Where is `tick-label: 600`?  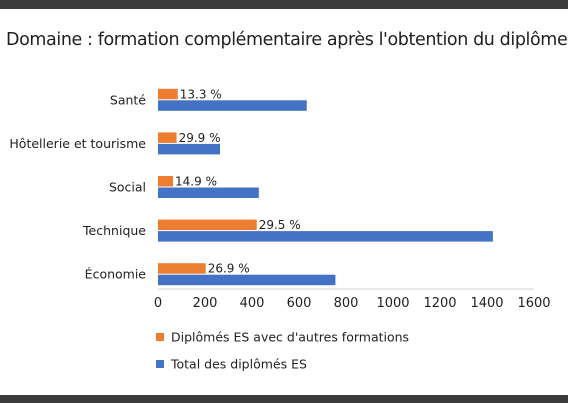 tick-label: 600 is located at coordinates (299, 303).